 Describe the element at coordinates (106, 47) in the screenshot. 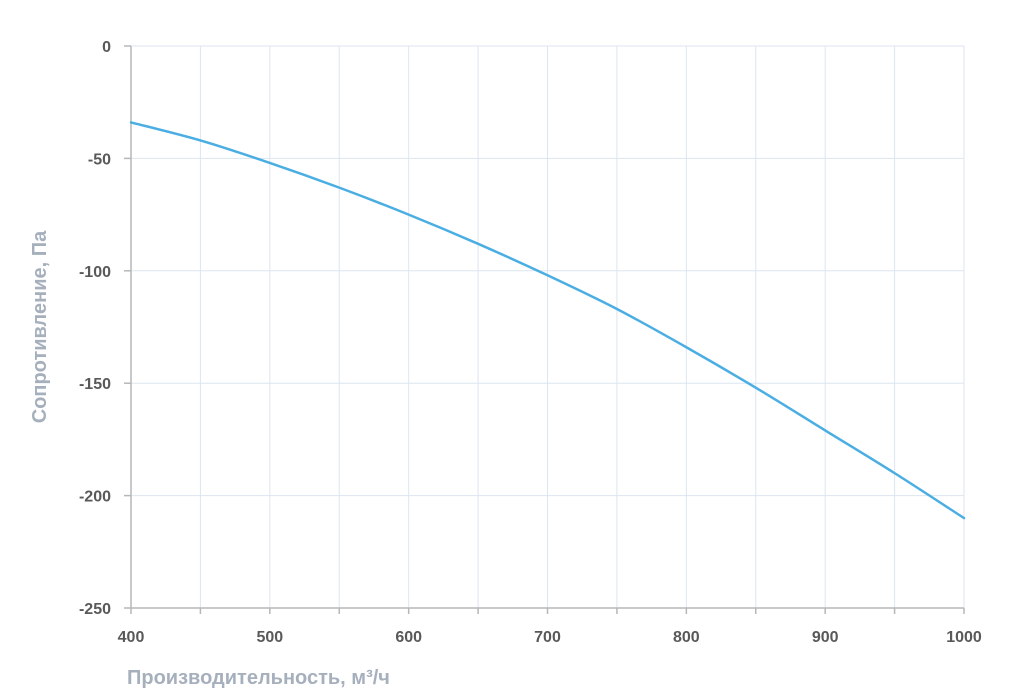

I see `y-tick-label: 0` at that location.